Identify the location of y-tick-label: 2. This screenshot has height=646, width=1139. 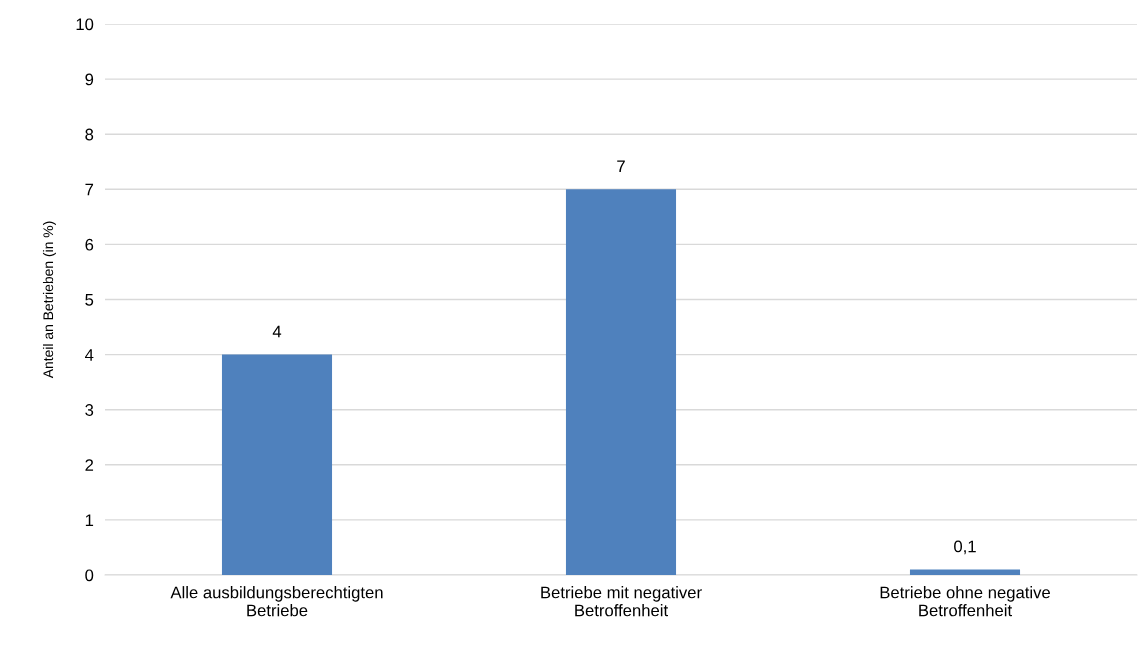
(89, 465).